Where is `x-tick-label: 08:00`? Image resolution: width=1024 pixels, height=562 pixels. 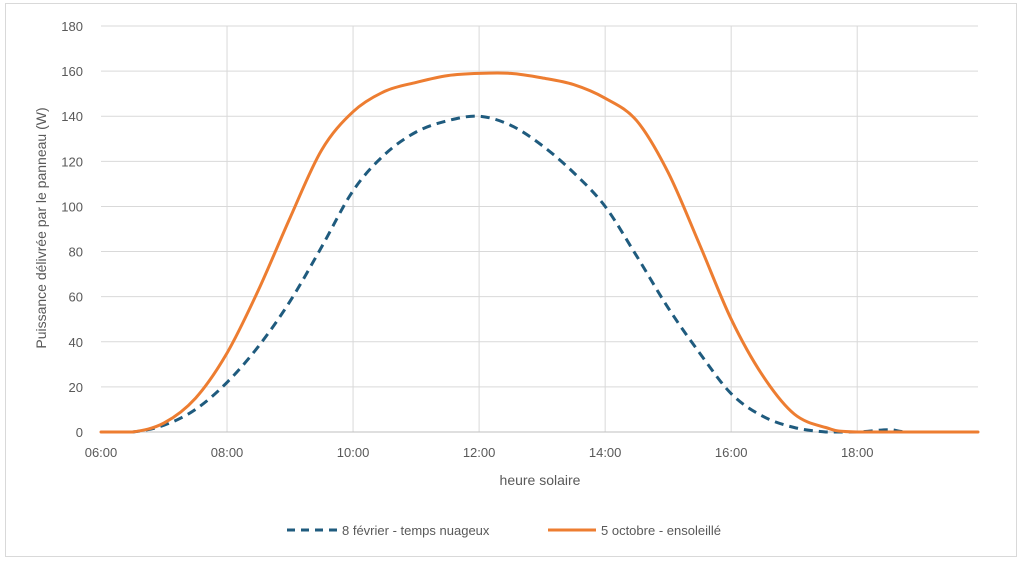 x-tick-label: 08:00 is located at coordinates (227, 452).